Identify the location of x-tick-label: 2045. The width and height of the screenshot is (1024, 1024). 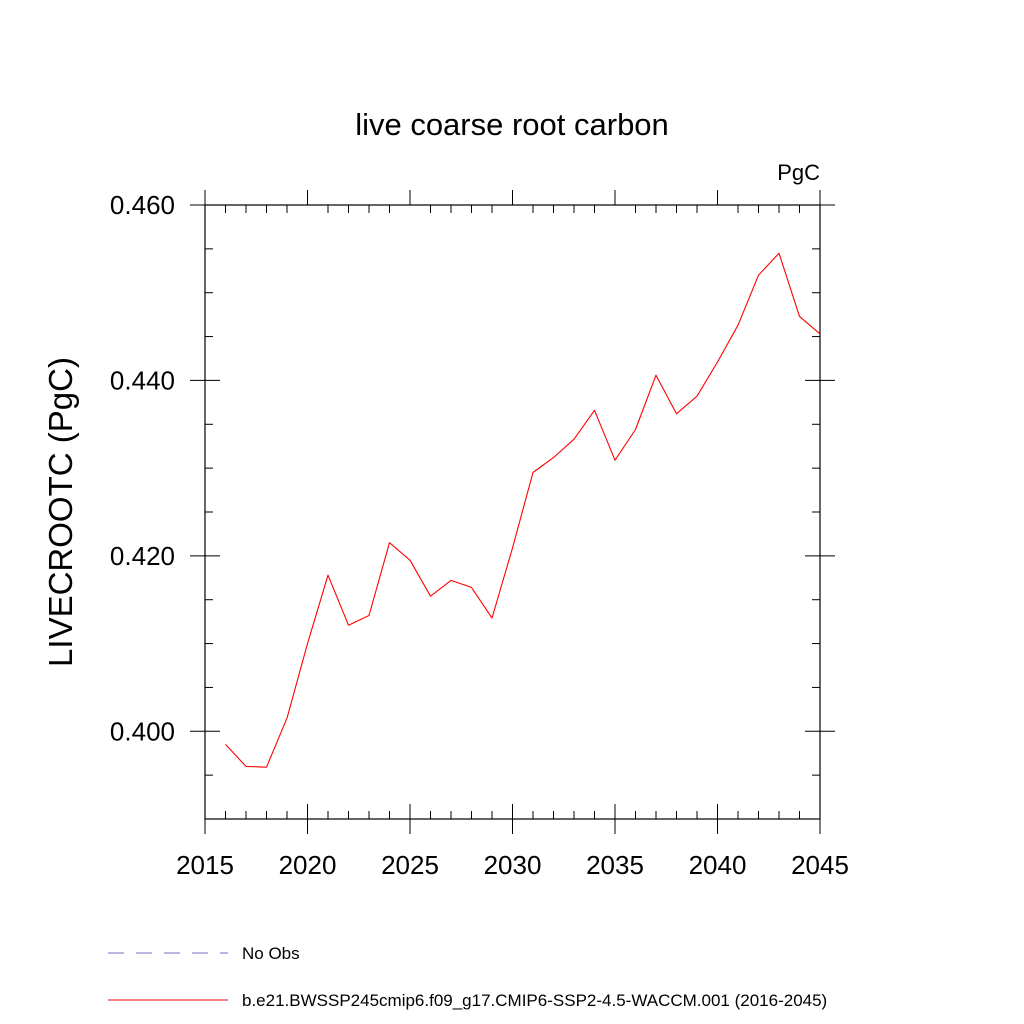
(820, 865).